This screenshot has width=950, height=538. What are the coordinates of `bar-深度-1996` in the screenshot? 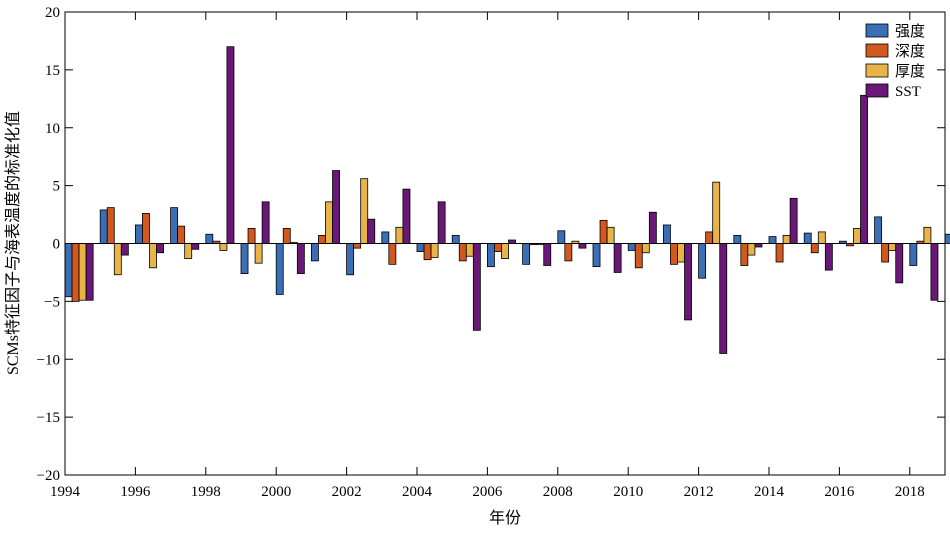 It's located at (146, 228).